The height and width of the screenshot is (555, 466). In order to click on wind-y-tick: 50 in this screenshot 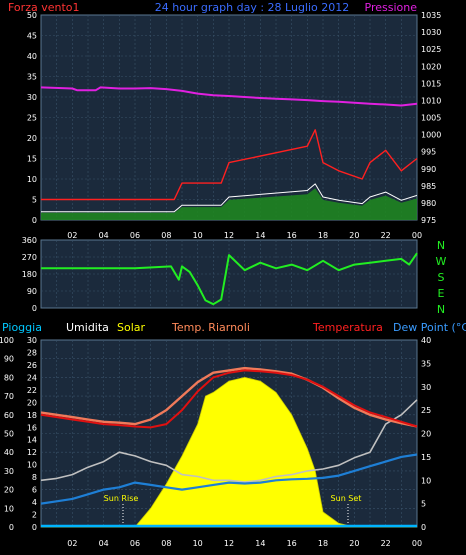, I will do `click(32, 15)`.